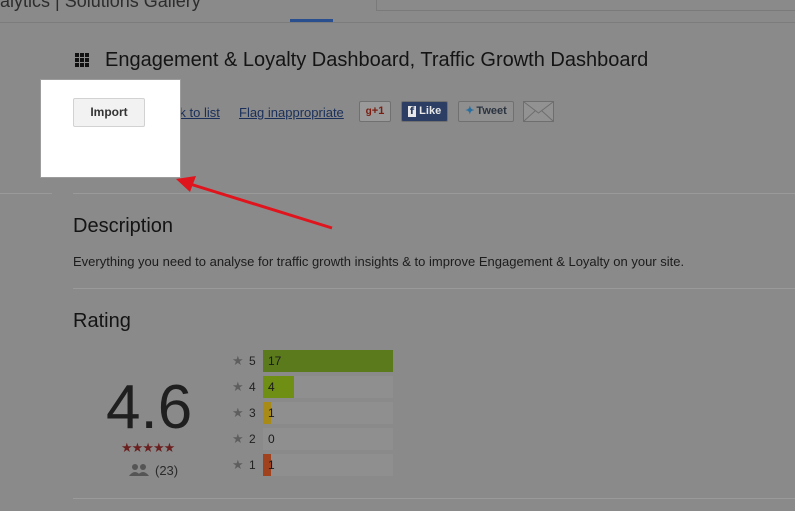 Image resolution: width=795 pixels, height=511 pixels. I want to click on bird-icon: ✦, so click(470, 111).